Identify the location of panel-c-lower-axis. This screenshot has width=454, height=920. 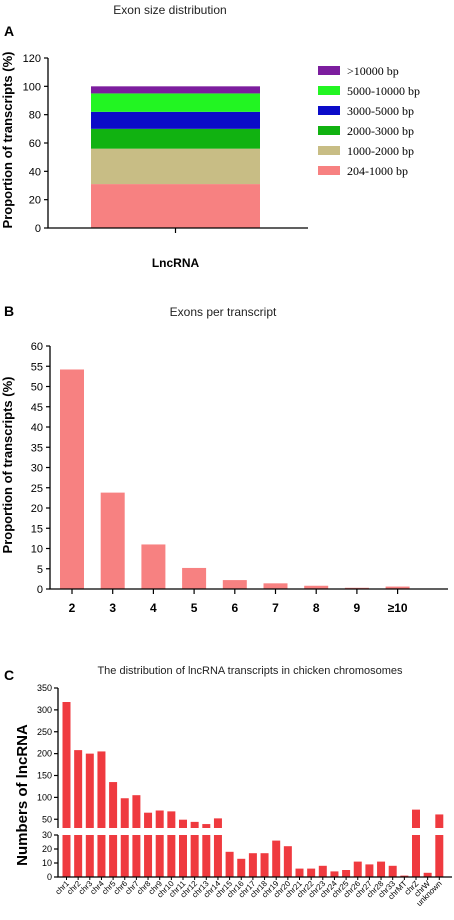
(254, 856).